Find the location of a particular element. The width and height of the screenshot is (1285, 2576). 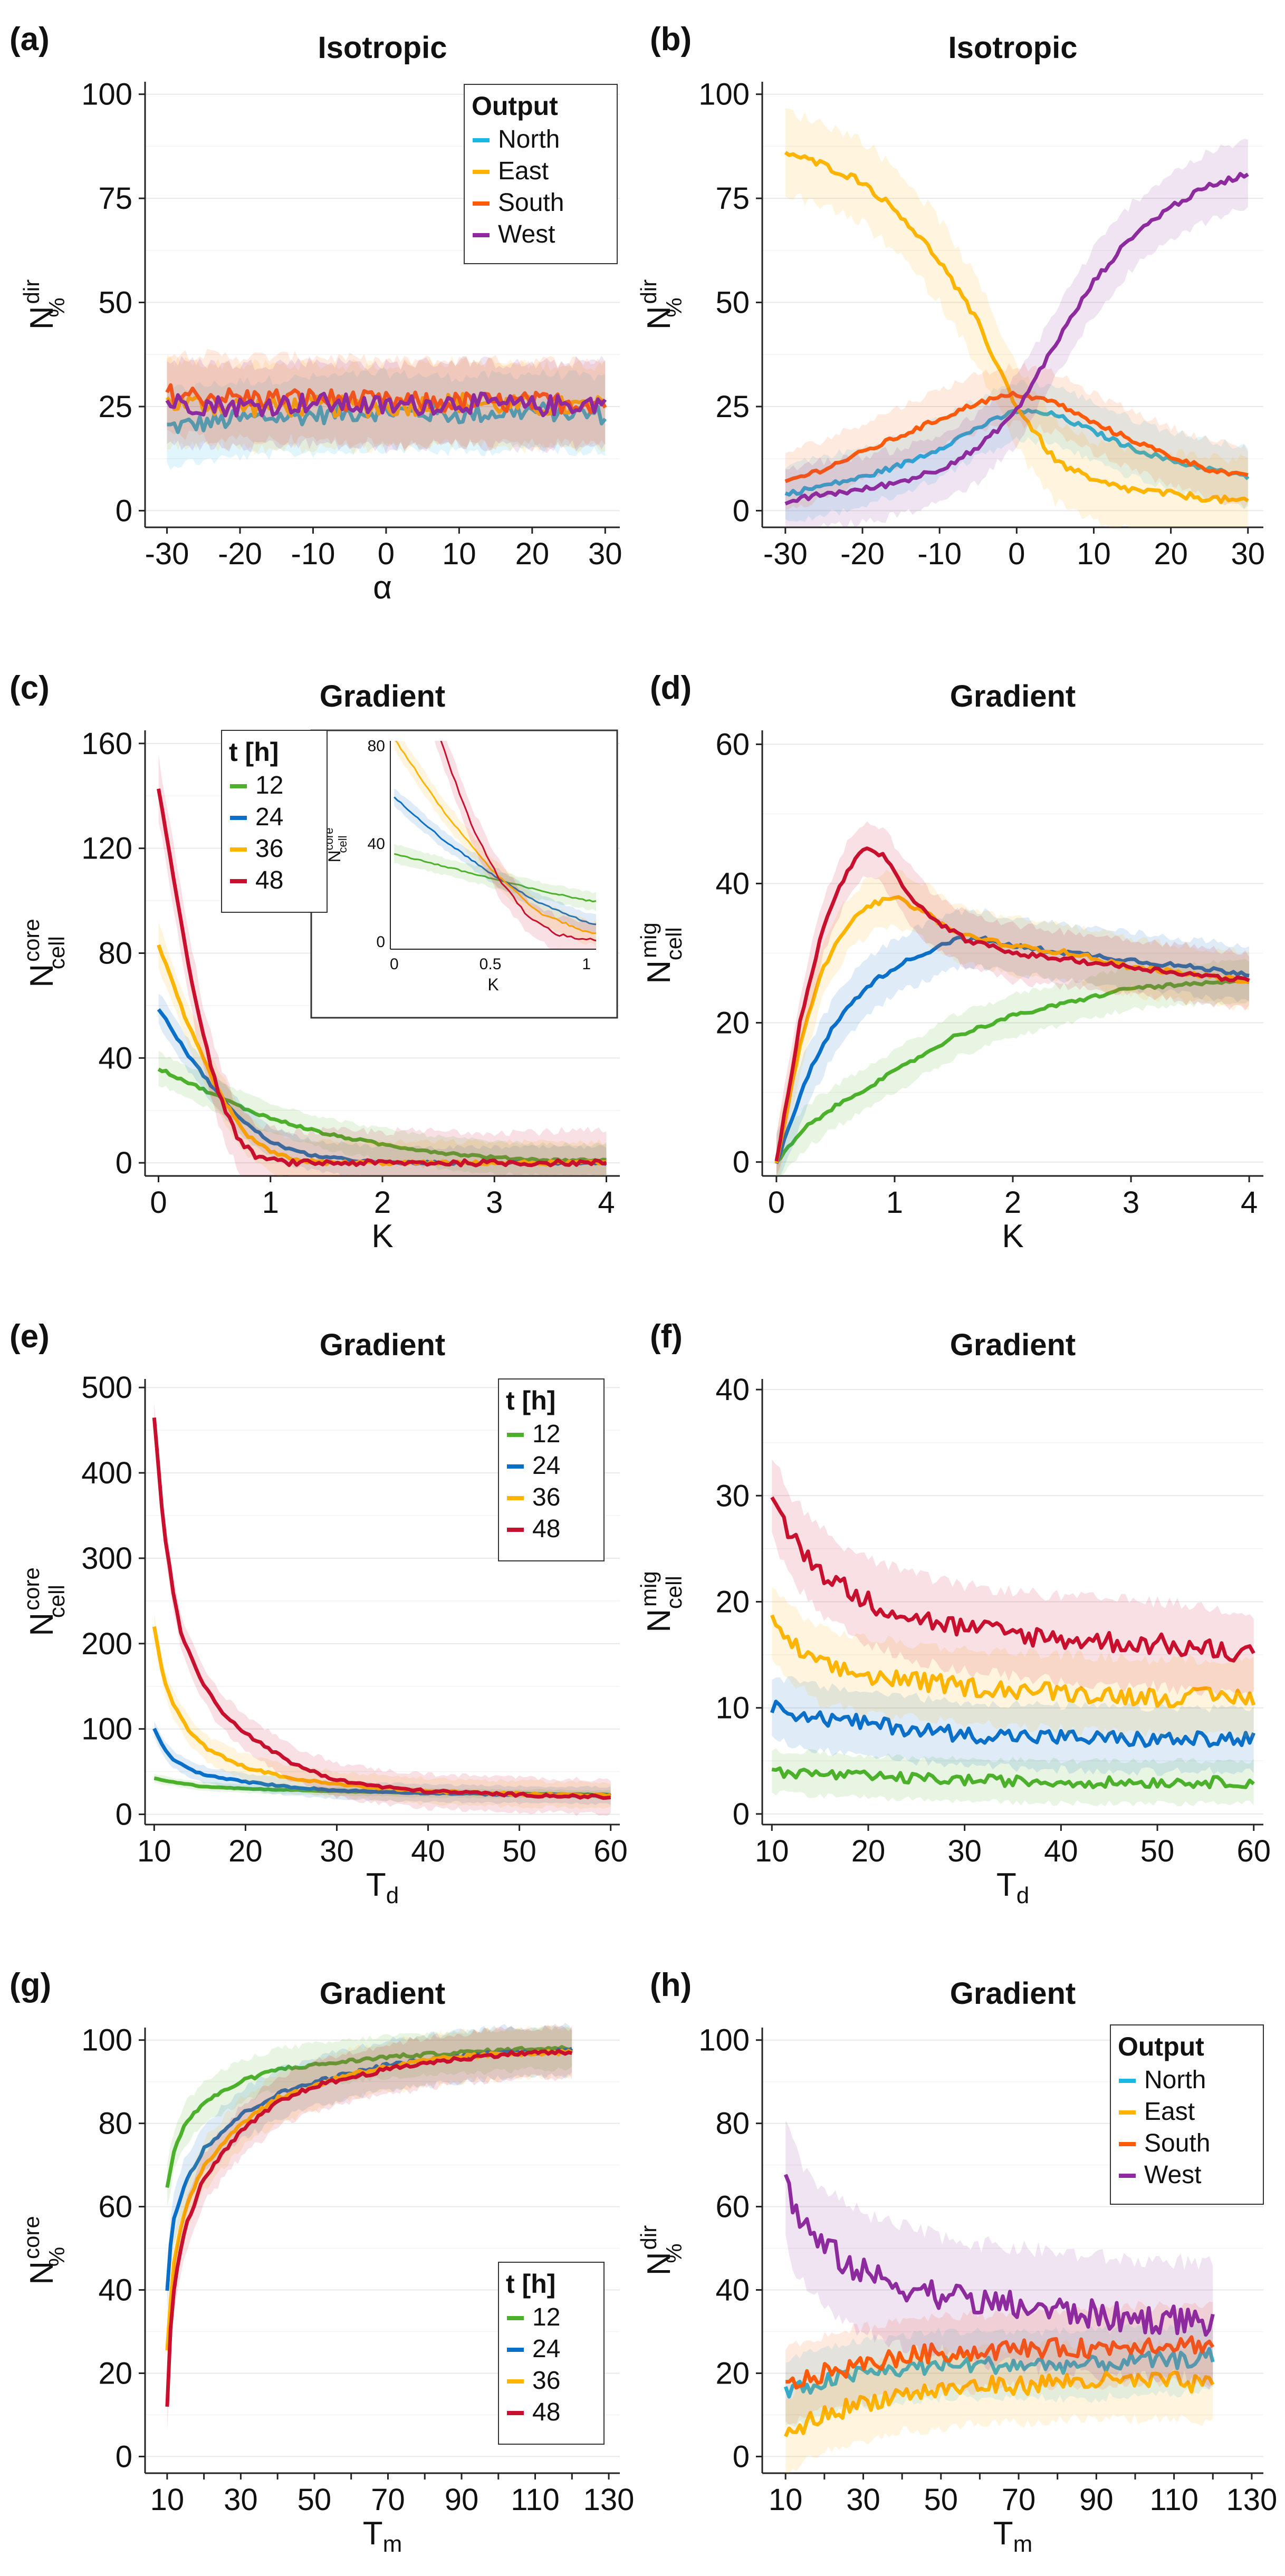

x-axis-label: Td is located at coordinates (1012, 1887).